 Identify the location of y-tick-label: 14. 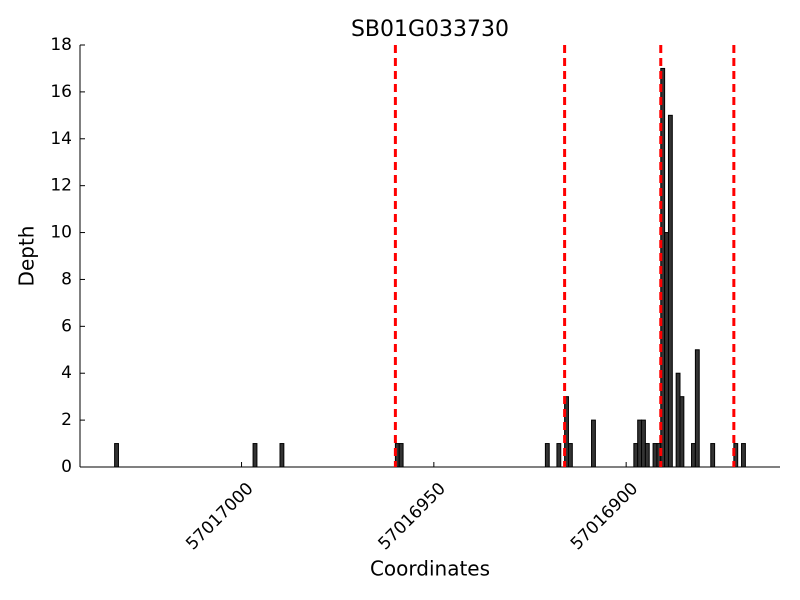
(61, 139).